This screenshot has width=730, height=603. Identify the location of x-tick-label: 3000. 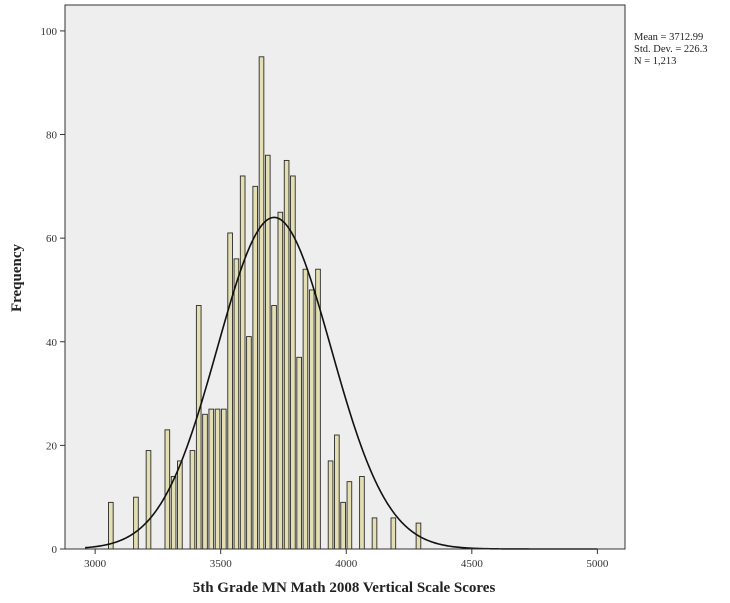
(95, 564).